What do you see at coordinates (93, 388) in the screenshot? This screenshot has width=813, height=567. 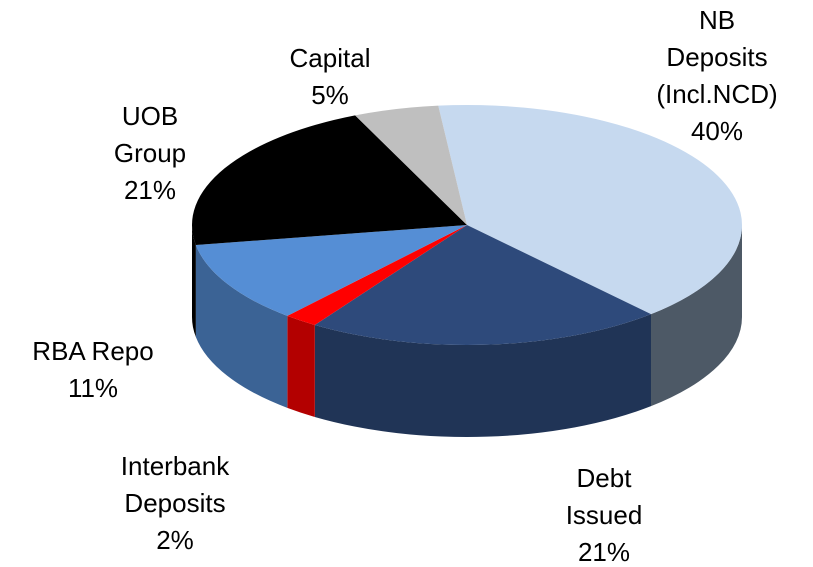 I see `slice-value-label: 11%` at bounding box center [93, 388].